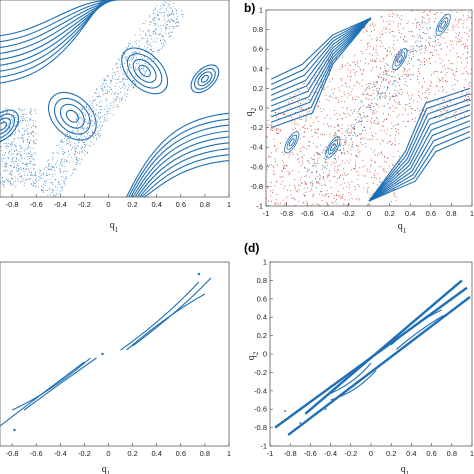  Describe the element at coordinates (370, 450) in the screenshot. I see `panel-d-x-ticks: -1 -0.8 -0.6 -0.4 -0.2 0 0.2 0.4 0.6 0.8 1` at that location.